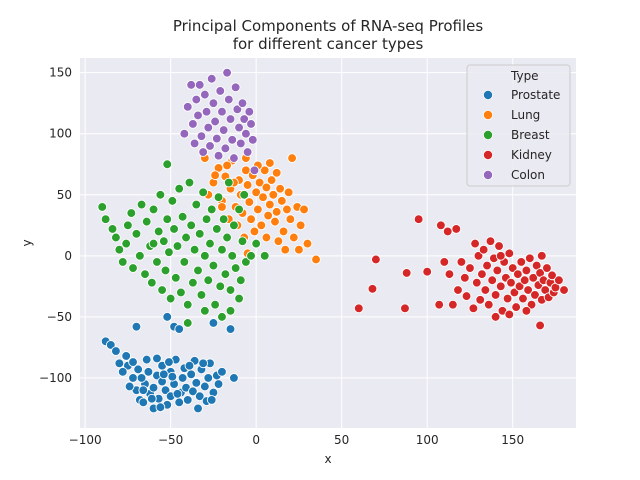 The width and height of the screenshot is (640, 480). I want to click on y-tick-label: −100, so click(55, 378).